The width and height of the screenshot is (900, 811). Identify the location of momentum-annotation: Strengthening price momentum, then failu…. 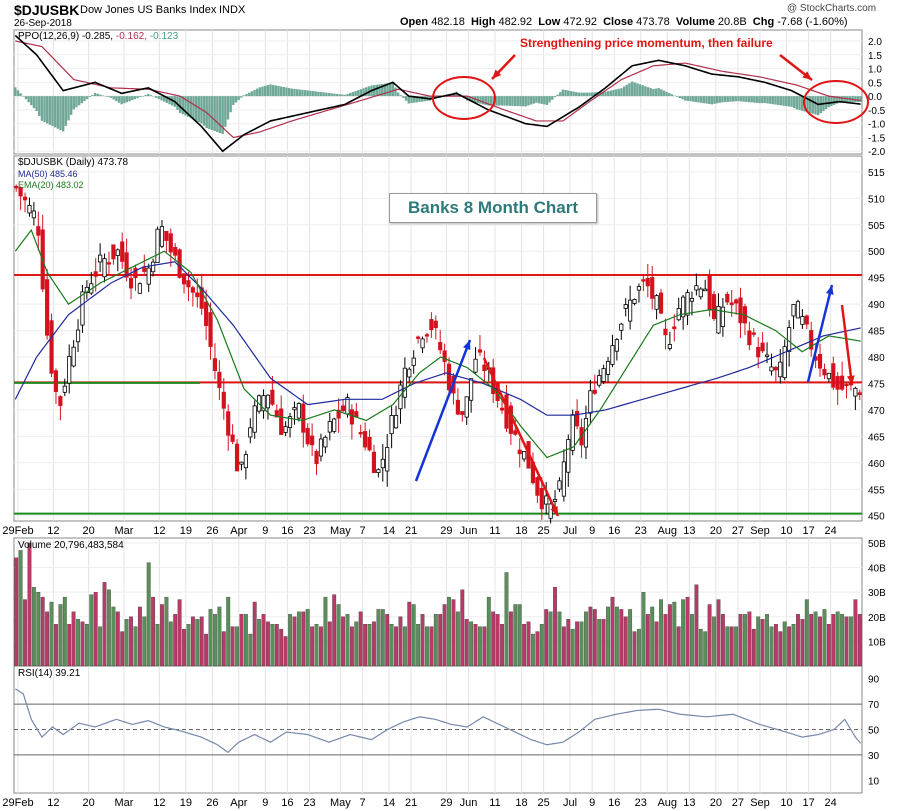
(646, 43).